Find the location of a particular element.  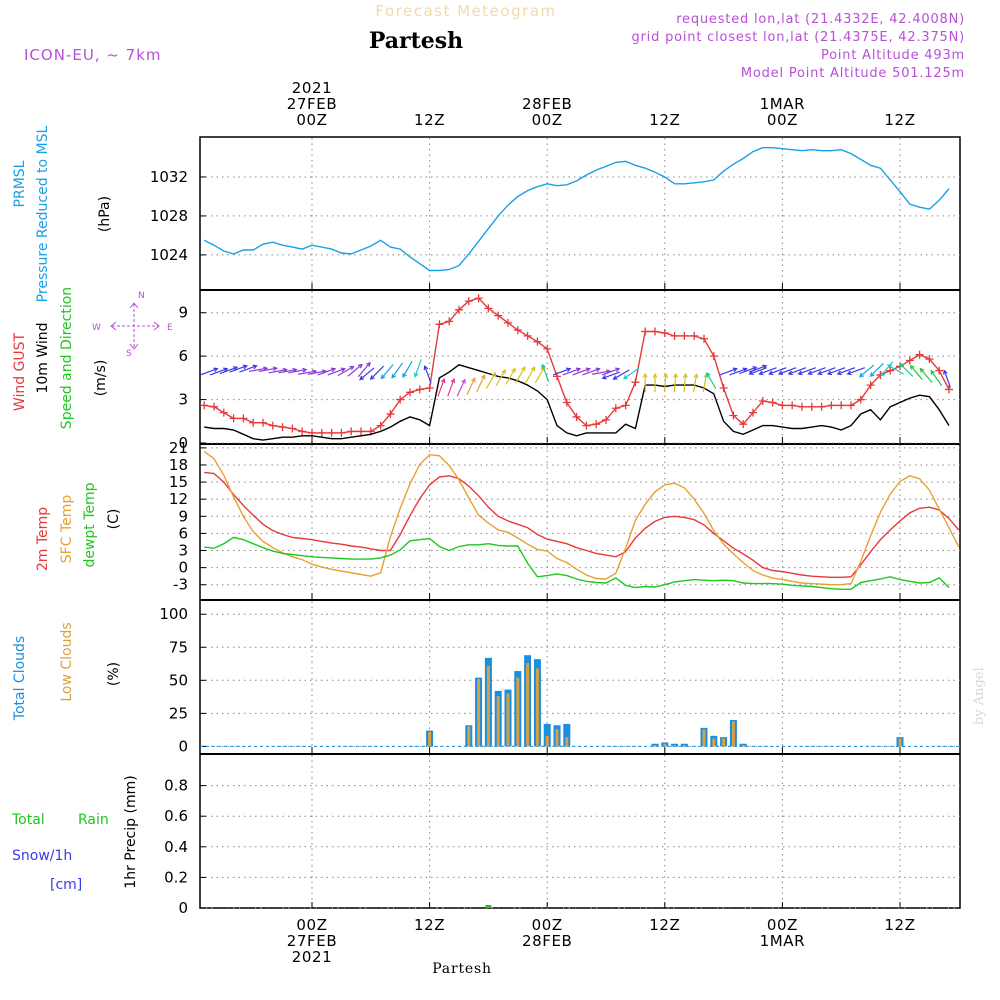

y-axis-label: [cm] is located at coordinates (66, 885).